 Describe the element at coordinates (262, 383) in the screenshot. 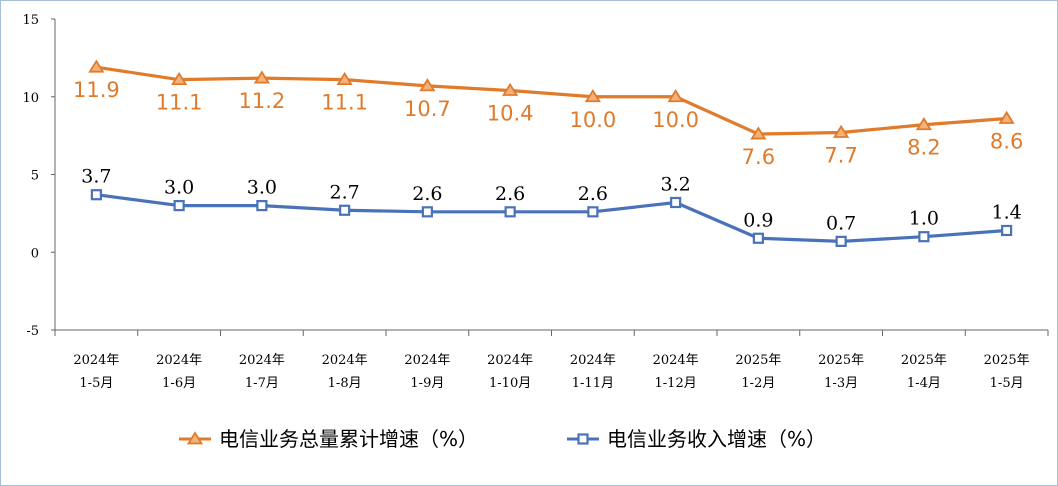

I see `x-tick-label-period: 1-7月` at that location.